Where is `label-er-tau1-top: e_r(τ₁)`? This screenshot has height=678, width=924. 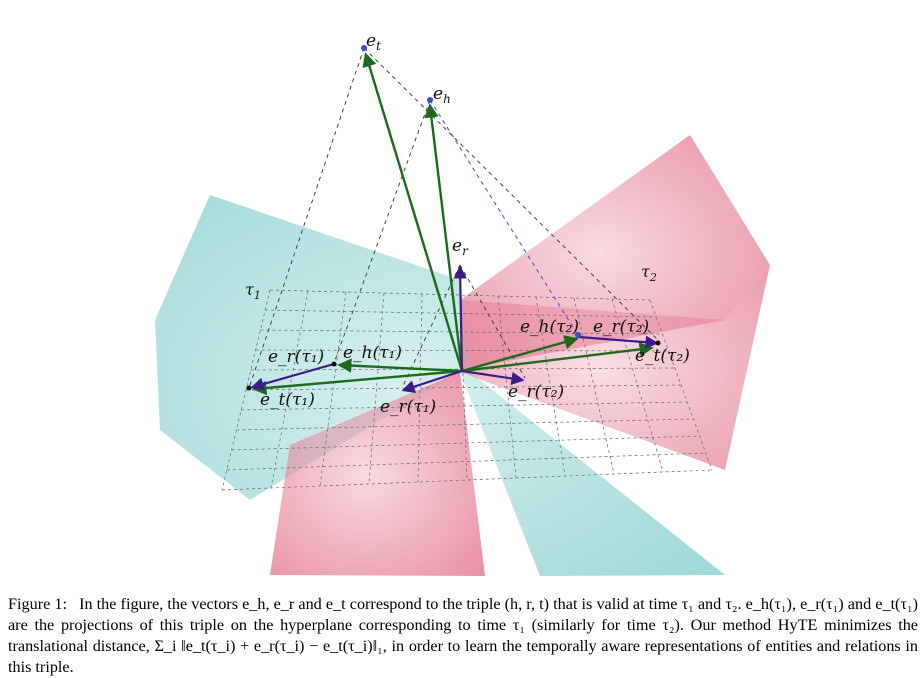
label-er-tau1-top: e_r(τ₁) is located at coordinates (296, 357).